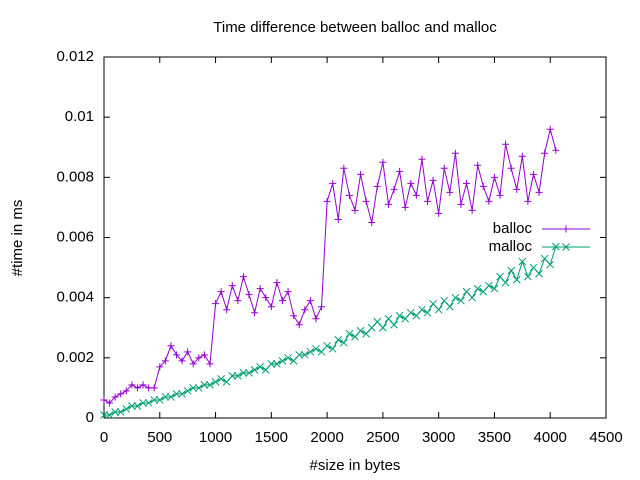 This screenshot has height=480, width=640. What do you see at coordinates (90, 417) in the screenshot?
I see `y-tick-label: 0` at bounding box center [90, 417].